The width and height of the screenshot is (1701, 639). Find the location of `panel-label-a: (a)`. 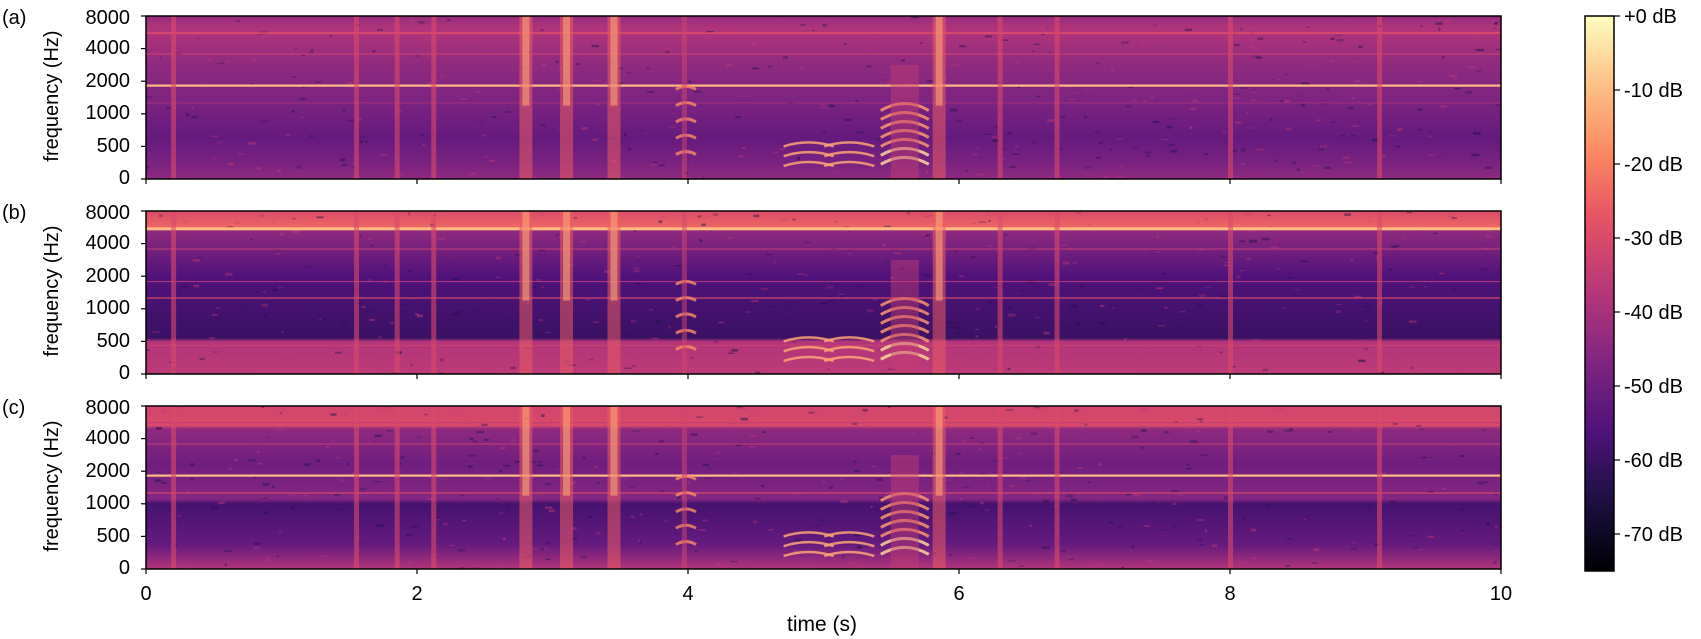

panel-label-a: (a) is located at coordinates (14, 18).